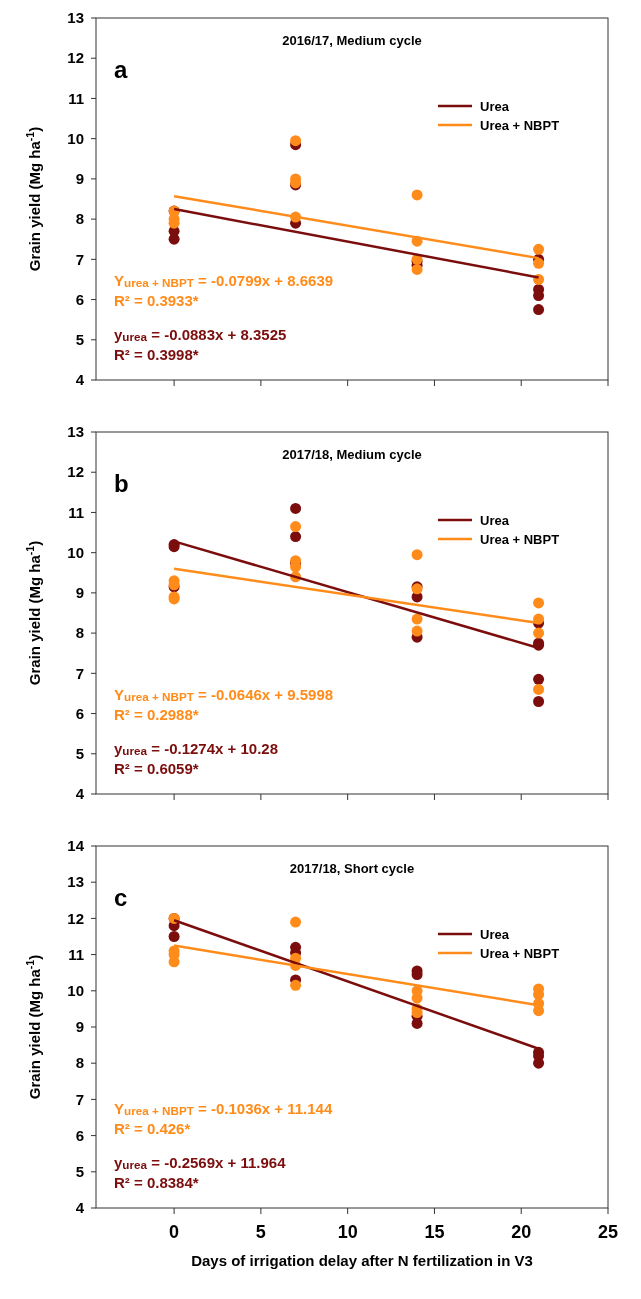 Image resolution: width=641 pixels, height=1299 pixels. Describe the element at coordinates (608, 1232) in the screenshot. I see `x-tick-label: 25` at that location.